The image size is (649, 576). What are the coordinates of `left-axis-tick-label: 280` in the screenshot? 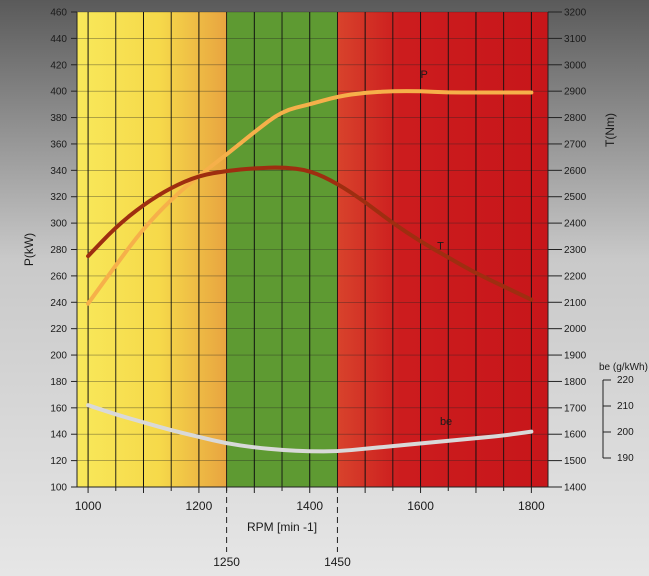 It's located at (58, 250).